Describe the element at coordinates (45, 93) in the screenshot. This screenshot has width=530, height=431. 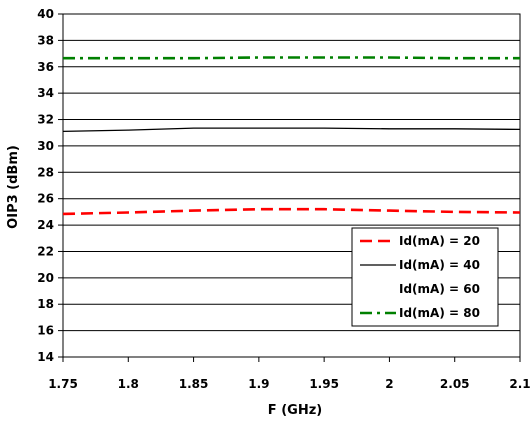
I see `y-tick-label: 34` at that location.